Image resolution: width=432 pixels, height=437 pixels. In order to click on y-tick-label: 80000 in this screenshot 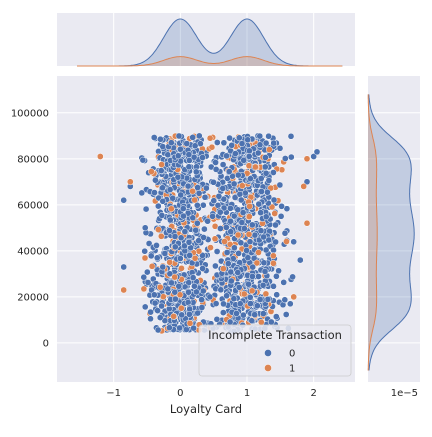, I will do `click(33, 159)`.